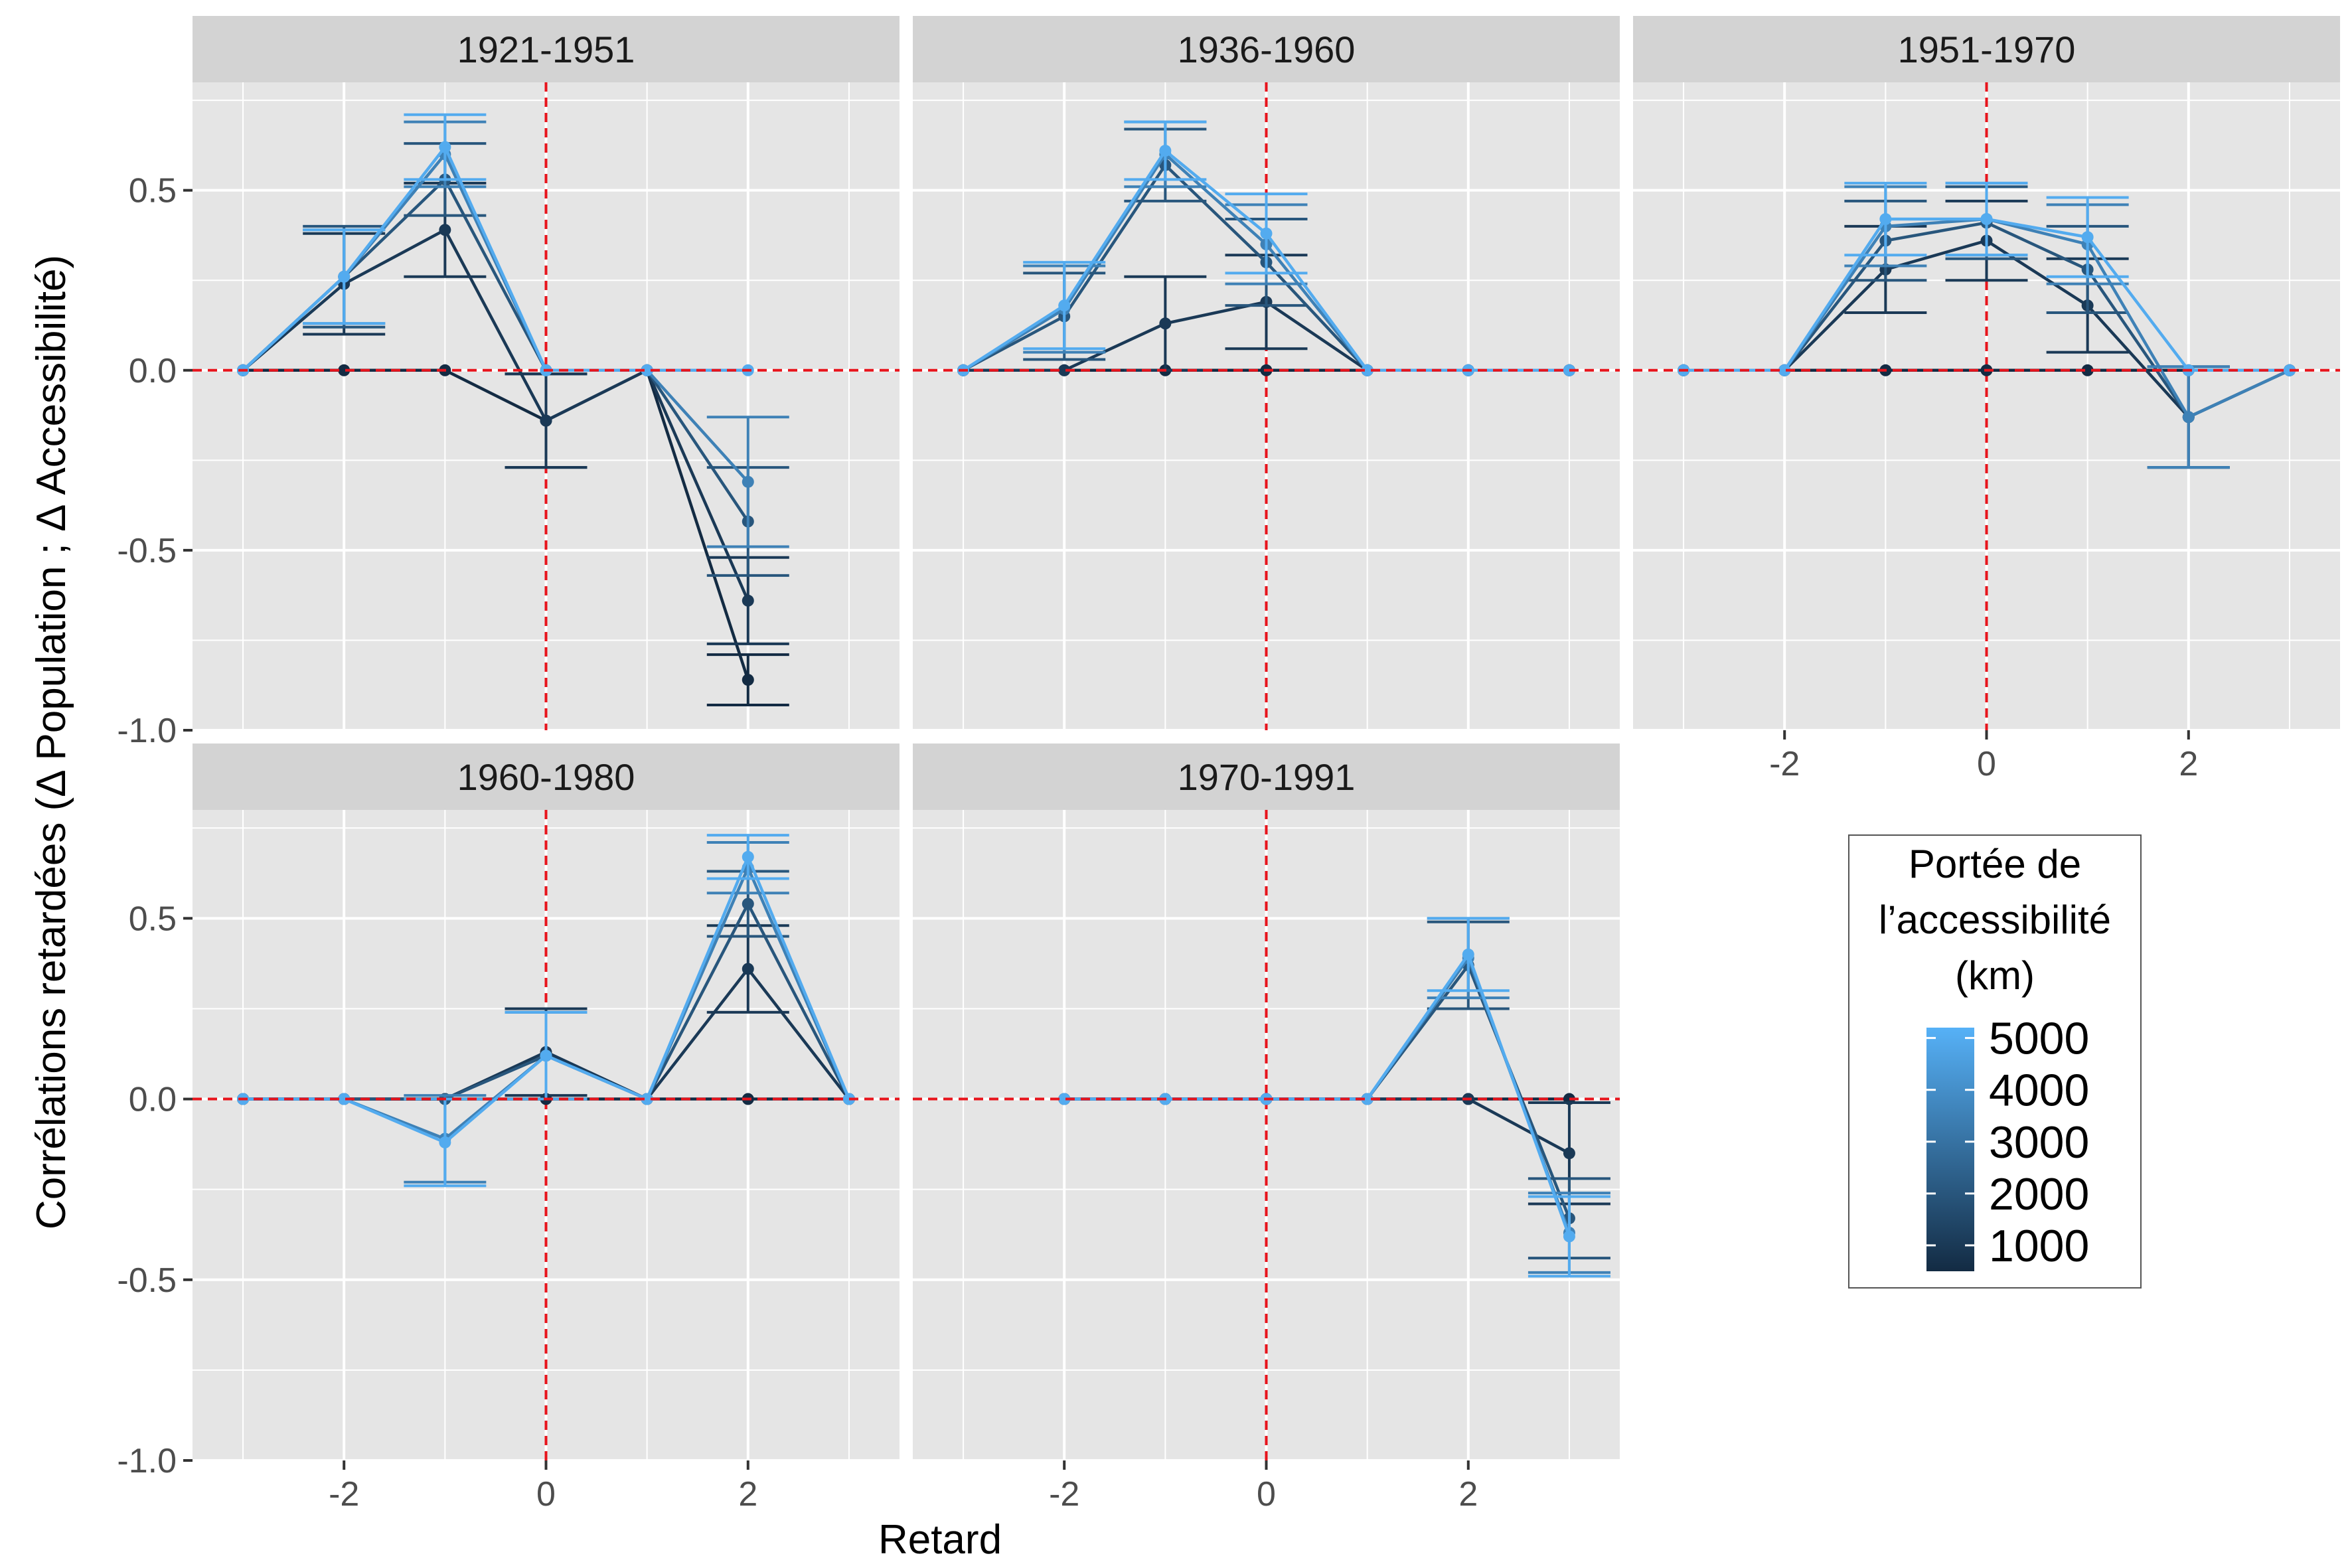  What do you see at coordinates (1950, 1149) in the screenshot?
I see `legend-colorbar` at bounding box center [1950, 1149].